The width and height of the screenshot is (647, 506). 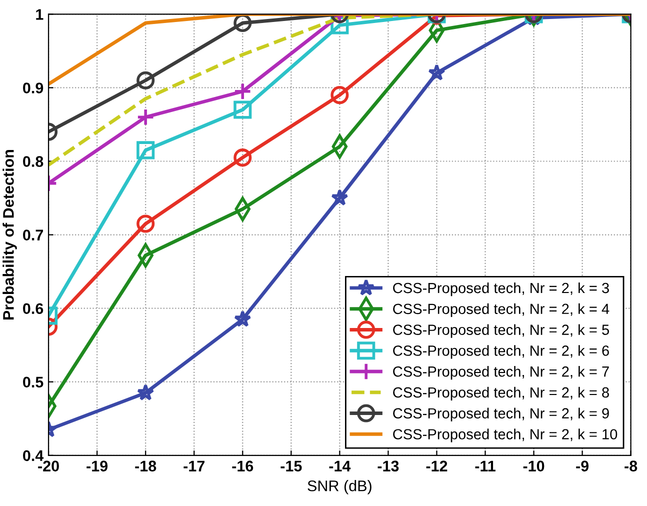 I want to click on x-tick-label: -10, so click(x=533, y=466).